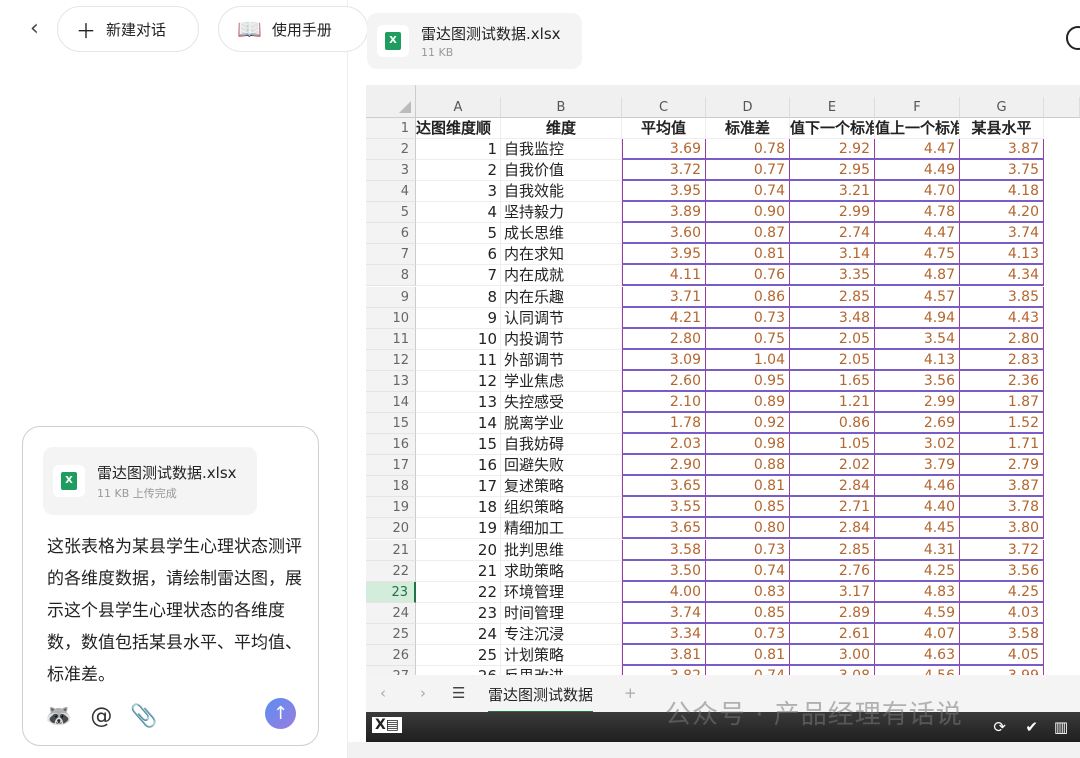 The image size is (1080, 758). I want to click on value-cell: 1.21, so click(832, 402).